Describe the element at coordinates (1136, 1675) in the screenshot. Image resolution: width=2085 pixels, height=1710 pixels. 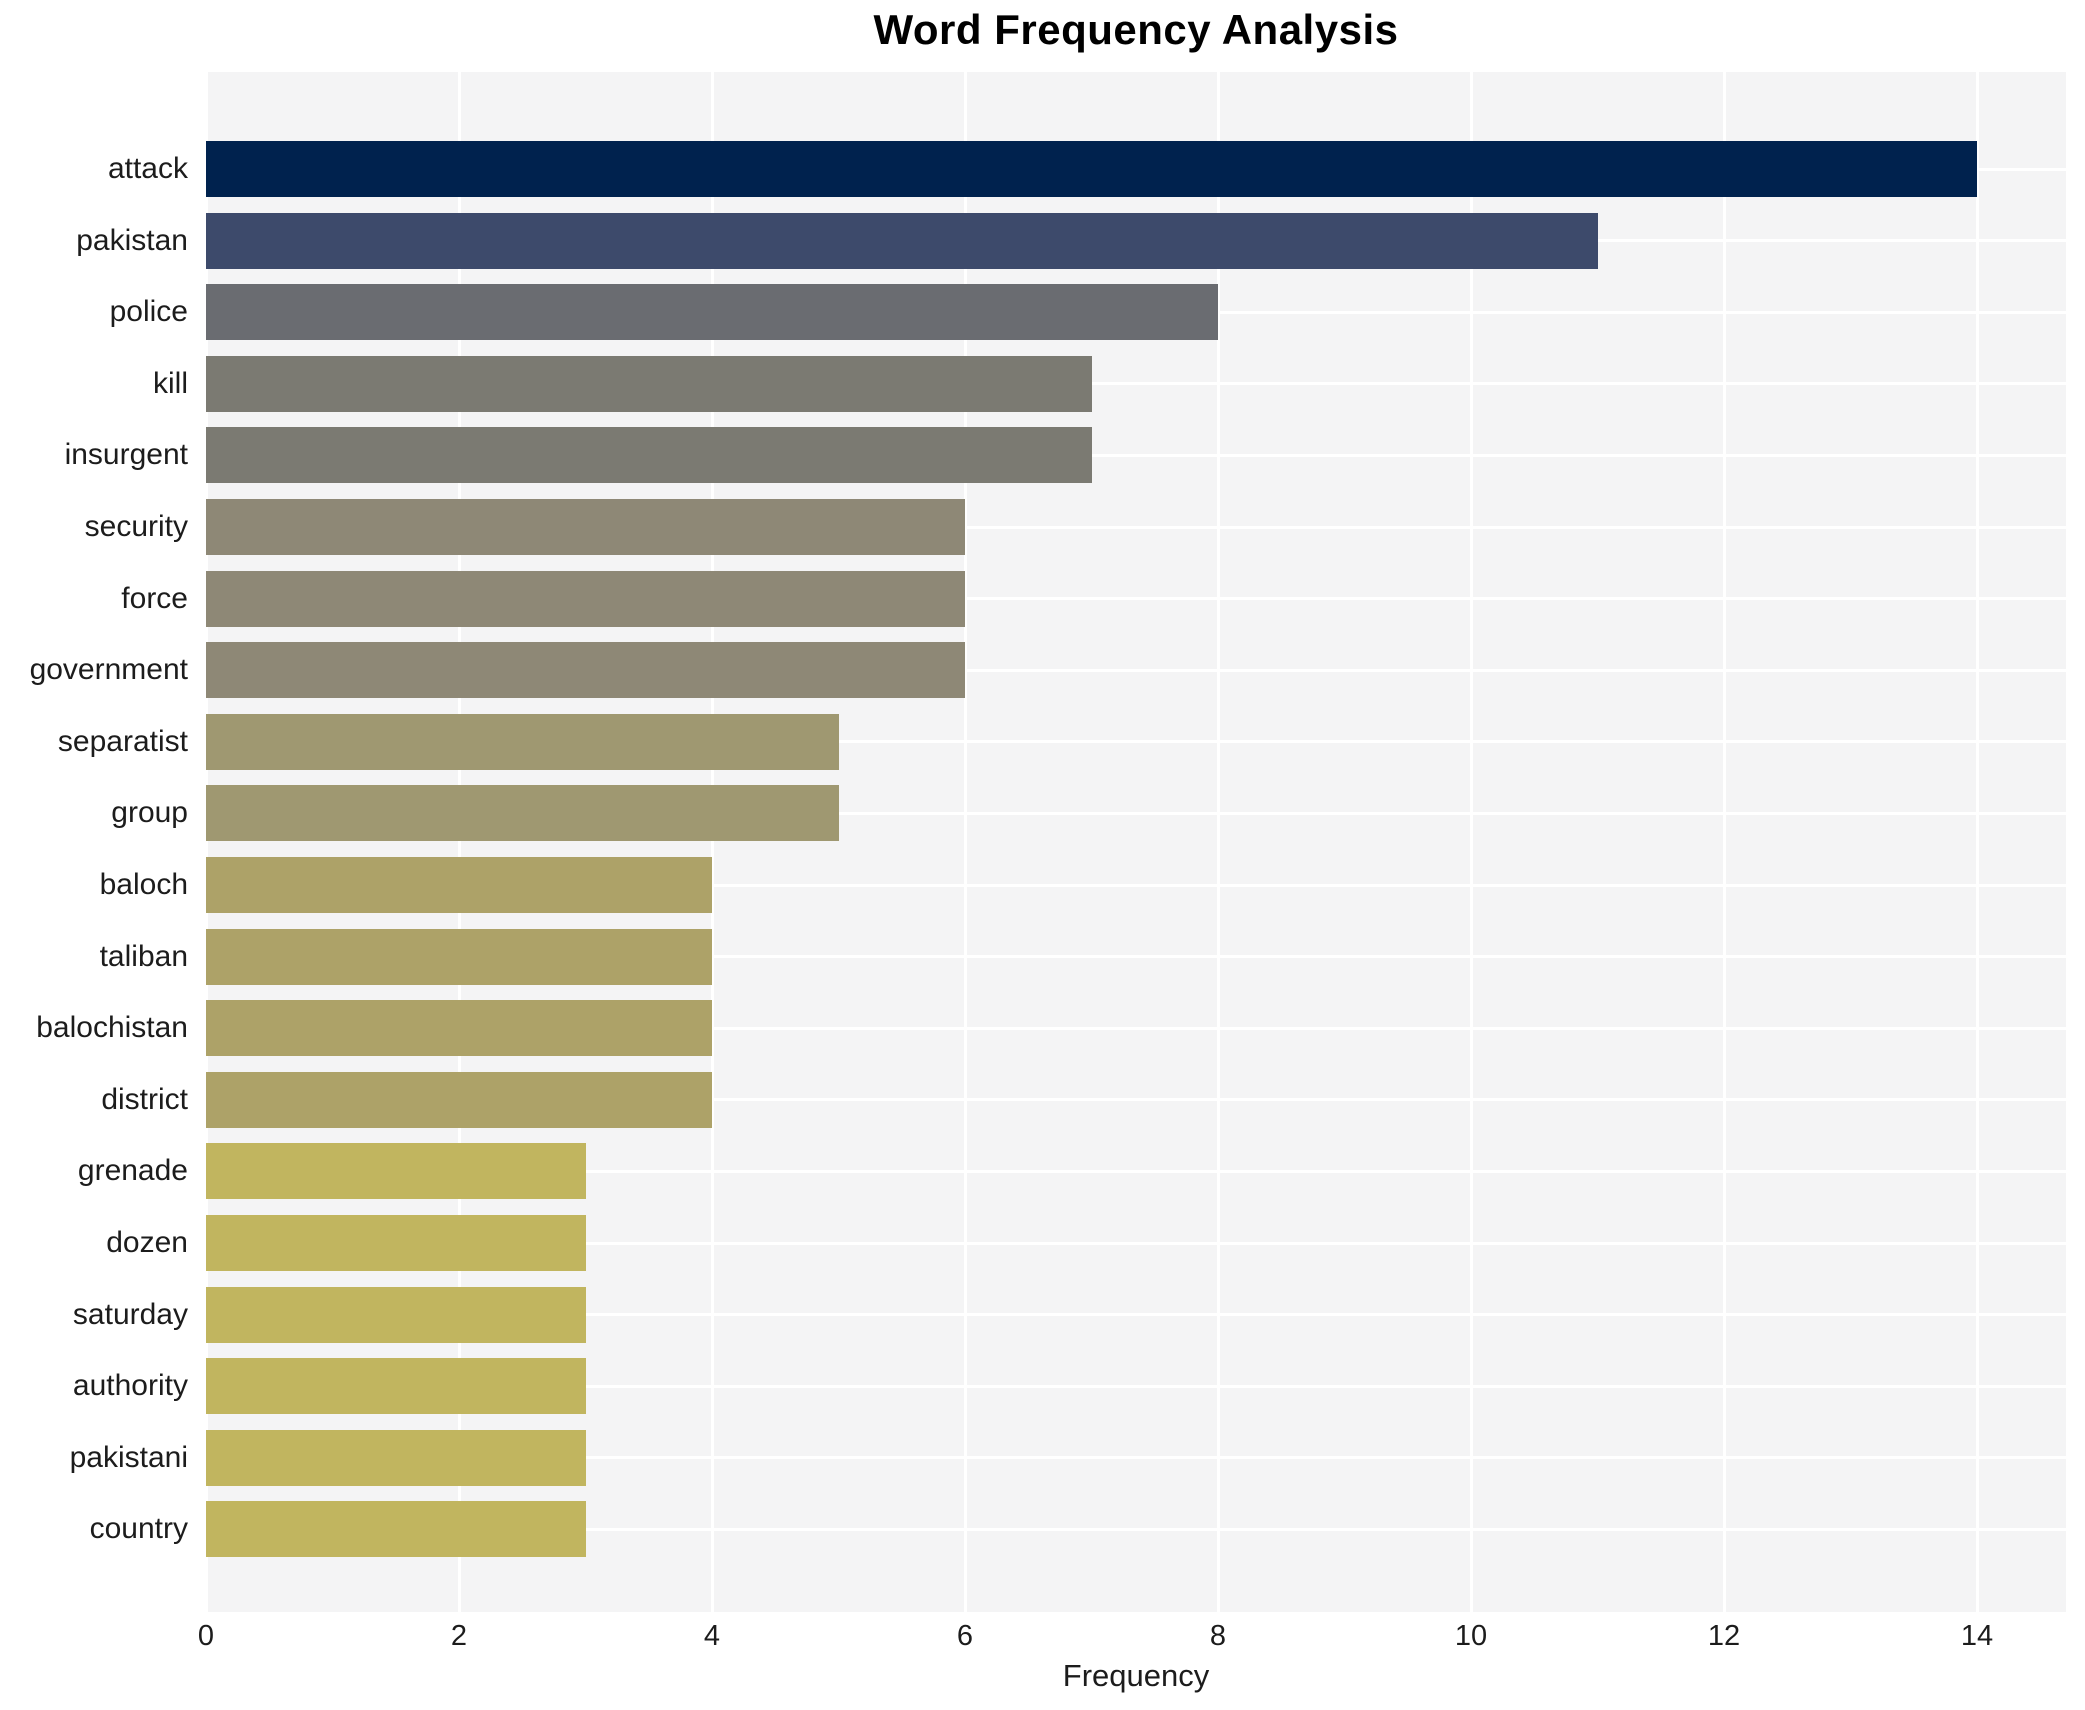
I see `x-axis-title: Frequency` at that location.